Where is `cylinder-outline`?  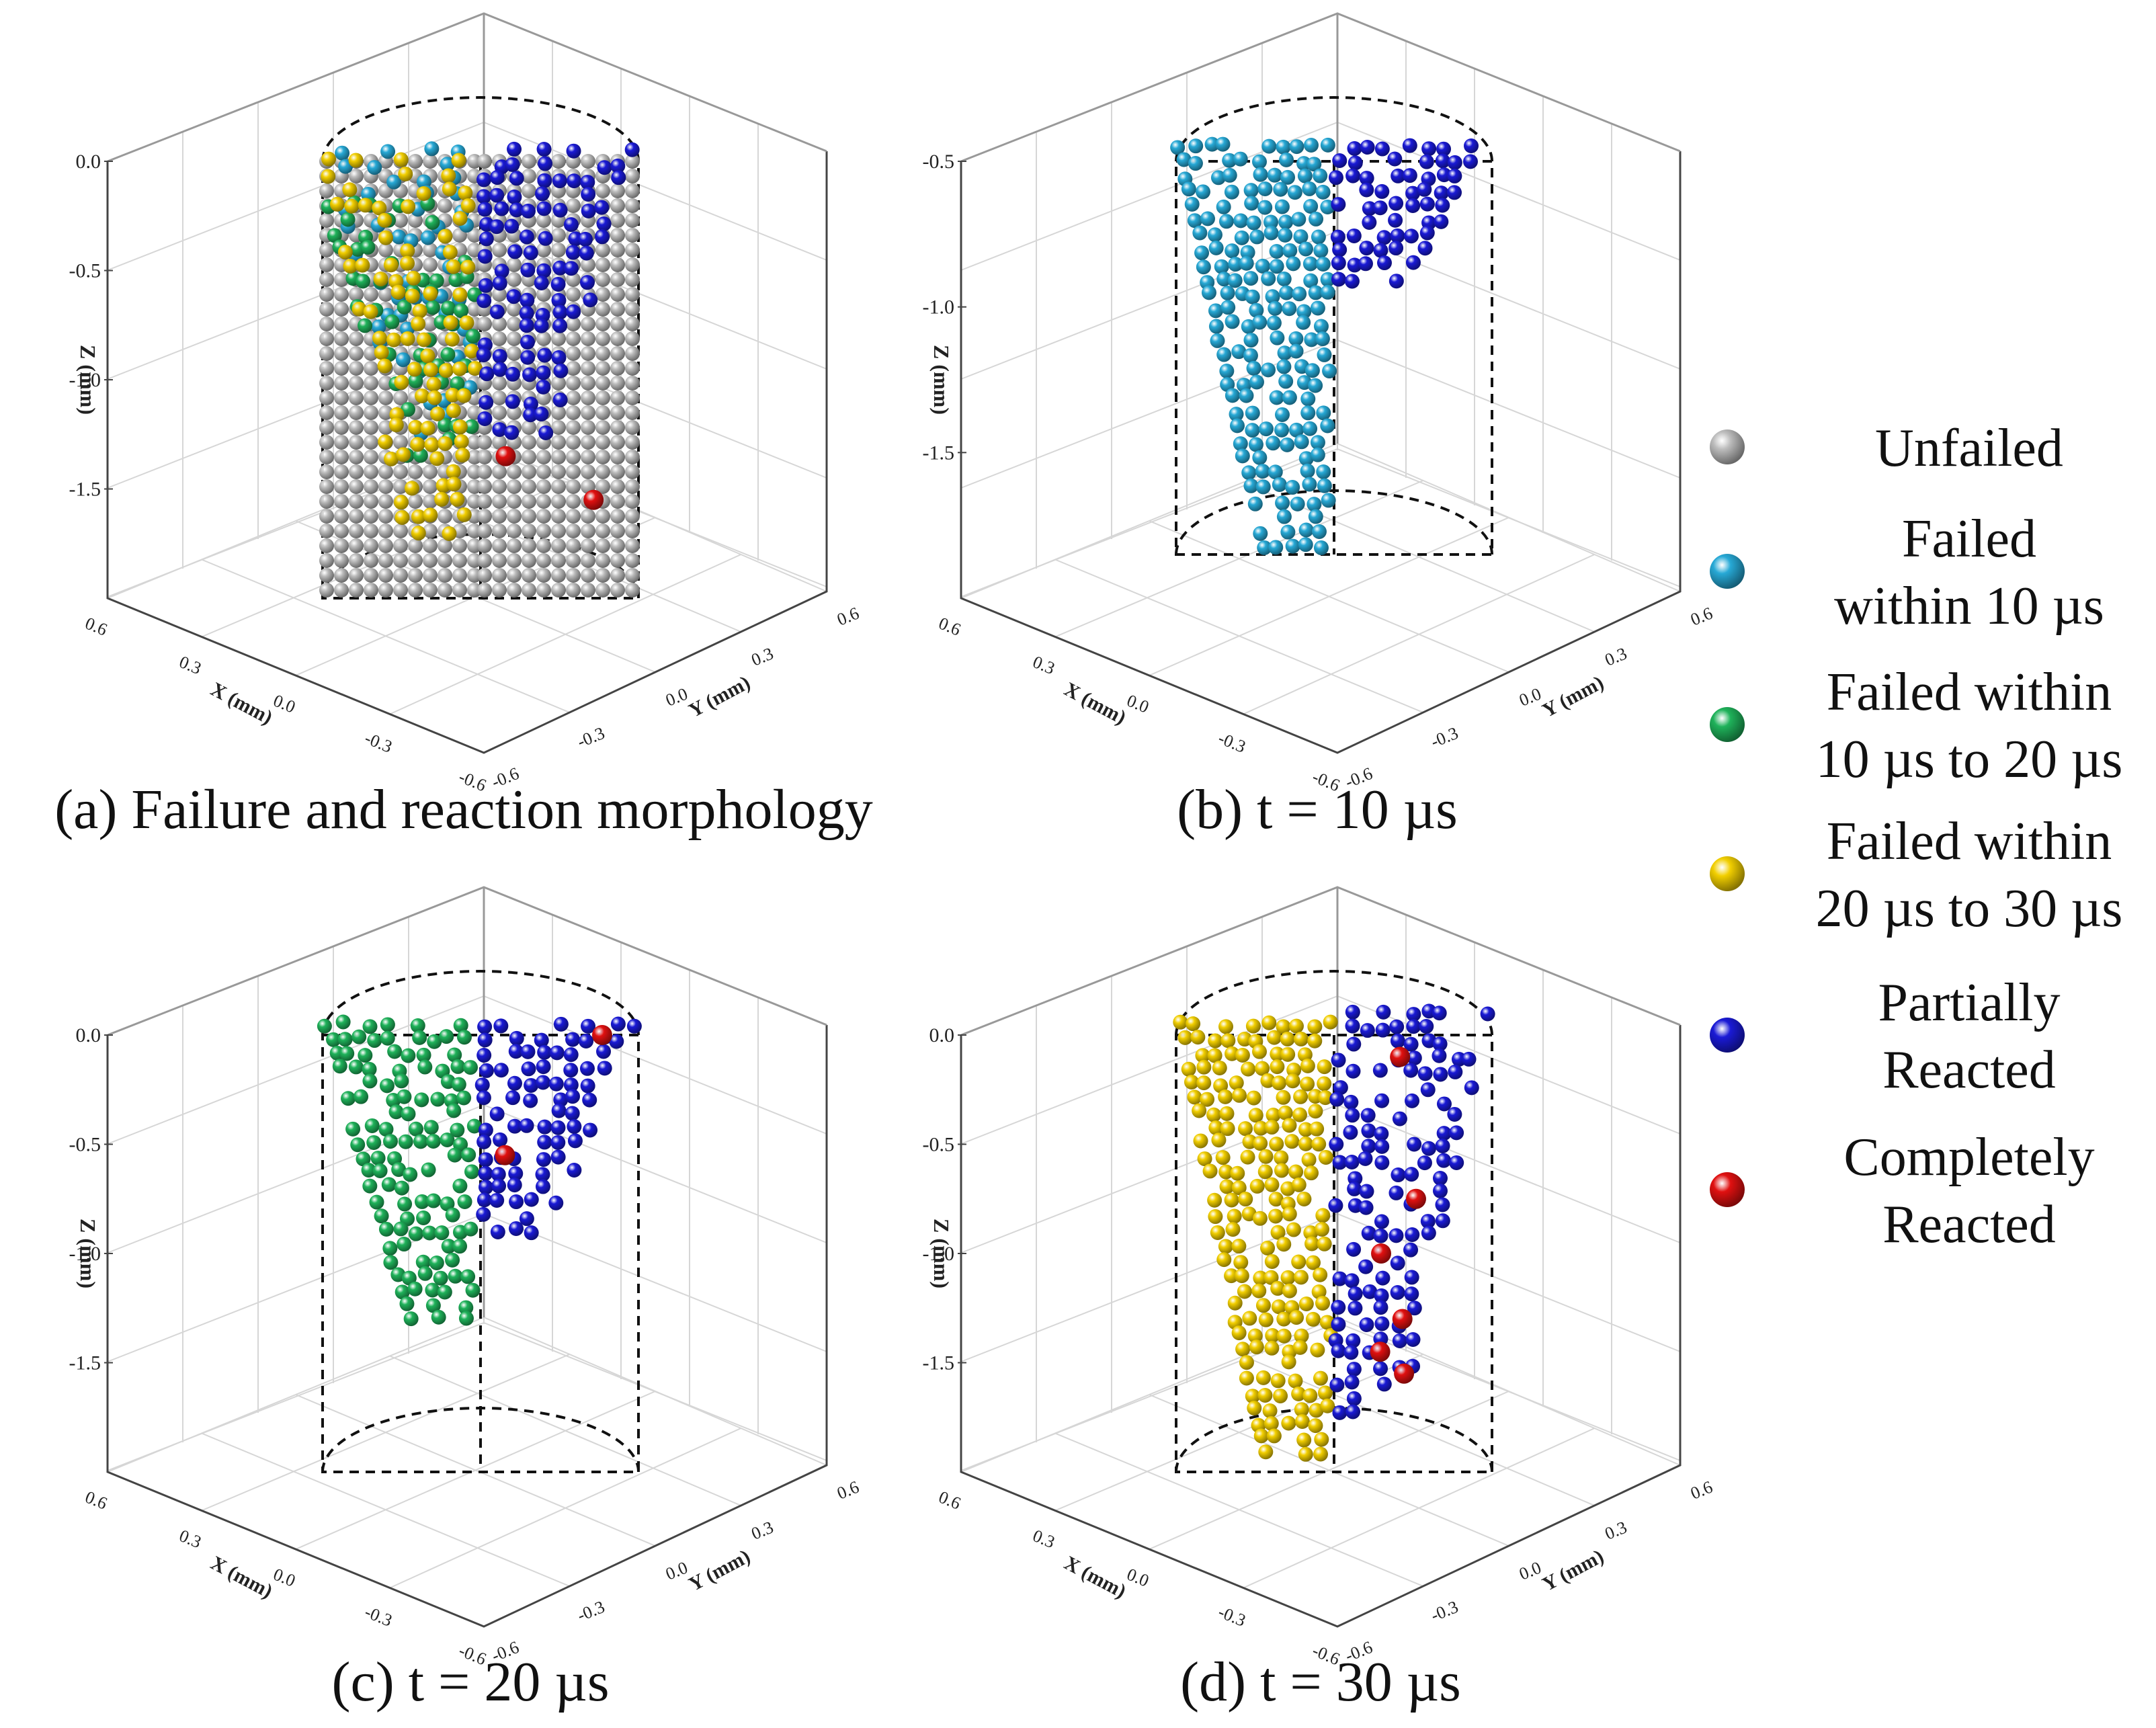 cylinder-outline is located at coordinates (1334, 1222).